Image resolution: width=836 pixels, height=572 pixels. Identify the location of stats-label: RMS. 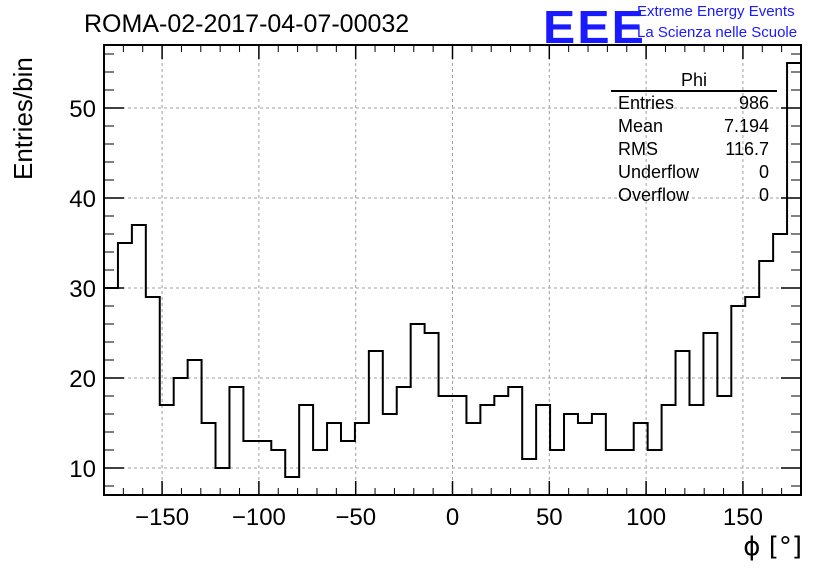
(638, 149).